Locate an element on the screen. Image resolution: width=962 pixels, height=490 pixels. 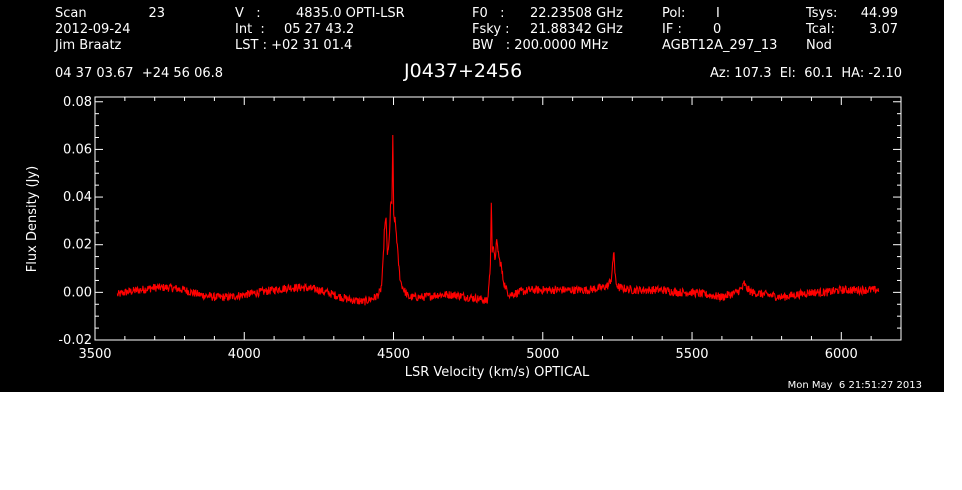
velocity-value: 4835.0 OPTI-LSR is located at coordinates (350, 13).